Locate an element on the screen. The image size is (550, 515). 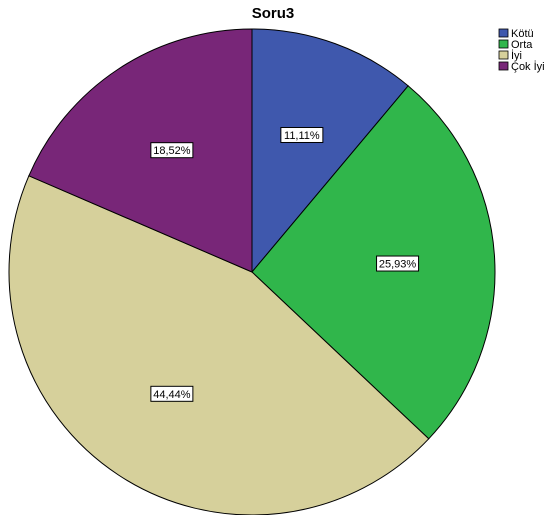
slice-label-text: 11,11% is located at coordinates (302, 136).